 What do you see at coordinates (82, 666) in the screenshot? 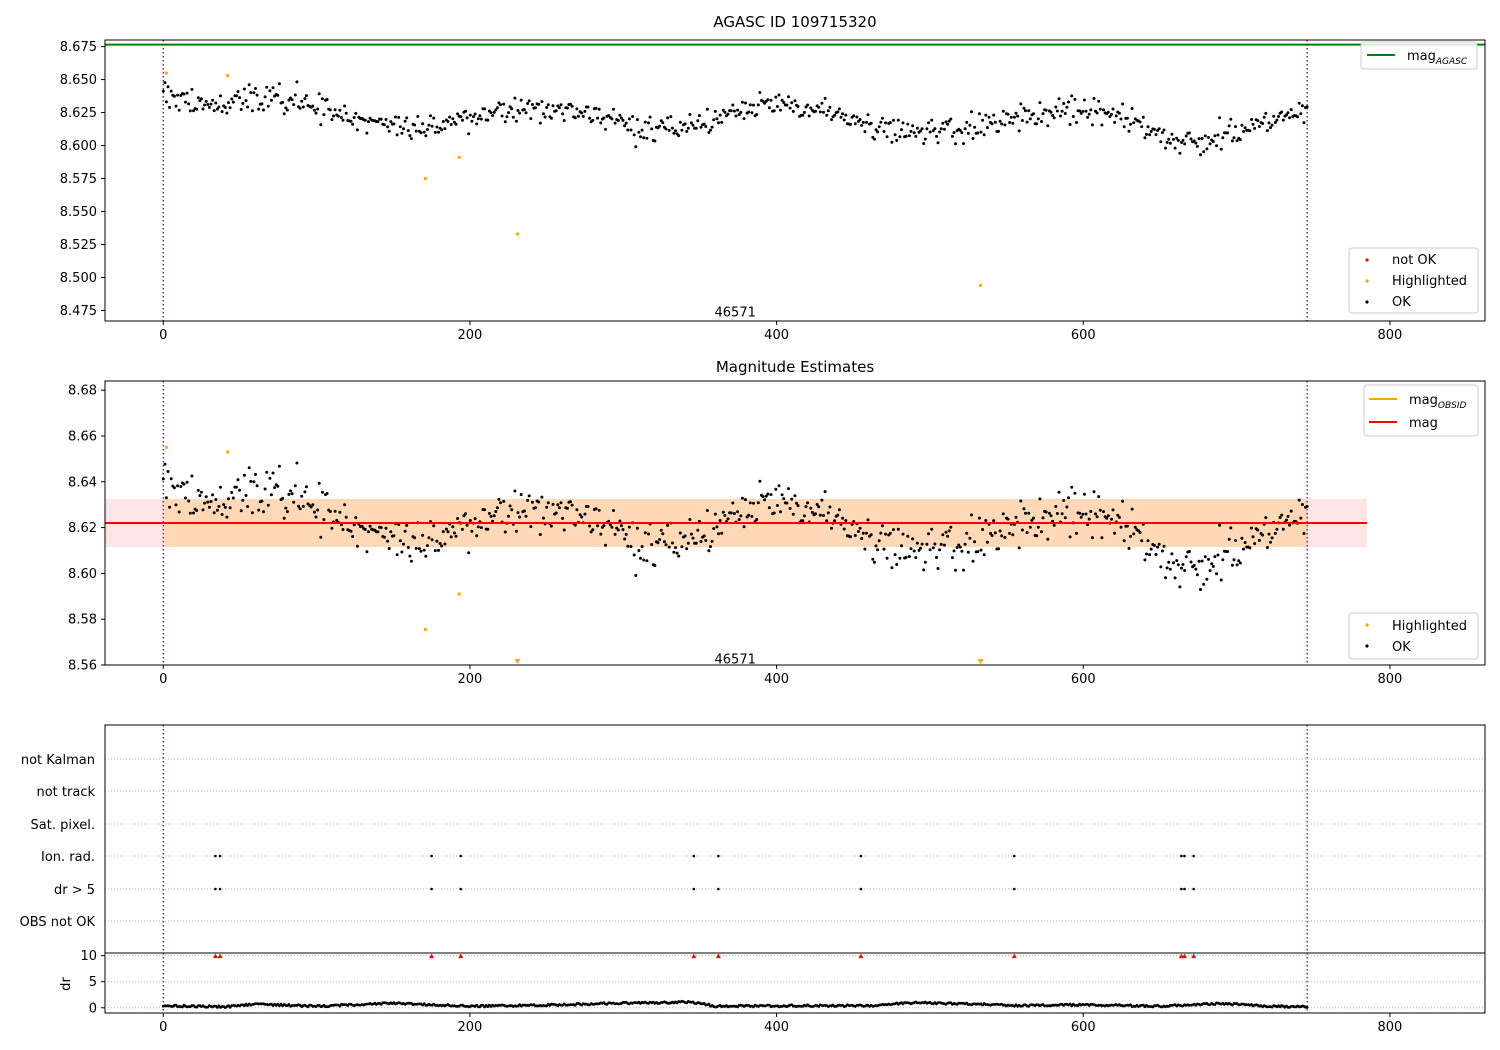
I see `magest-ytick-label: 8.56` at bounding box center [82, 666].